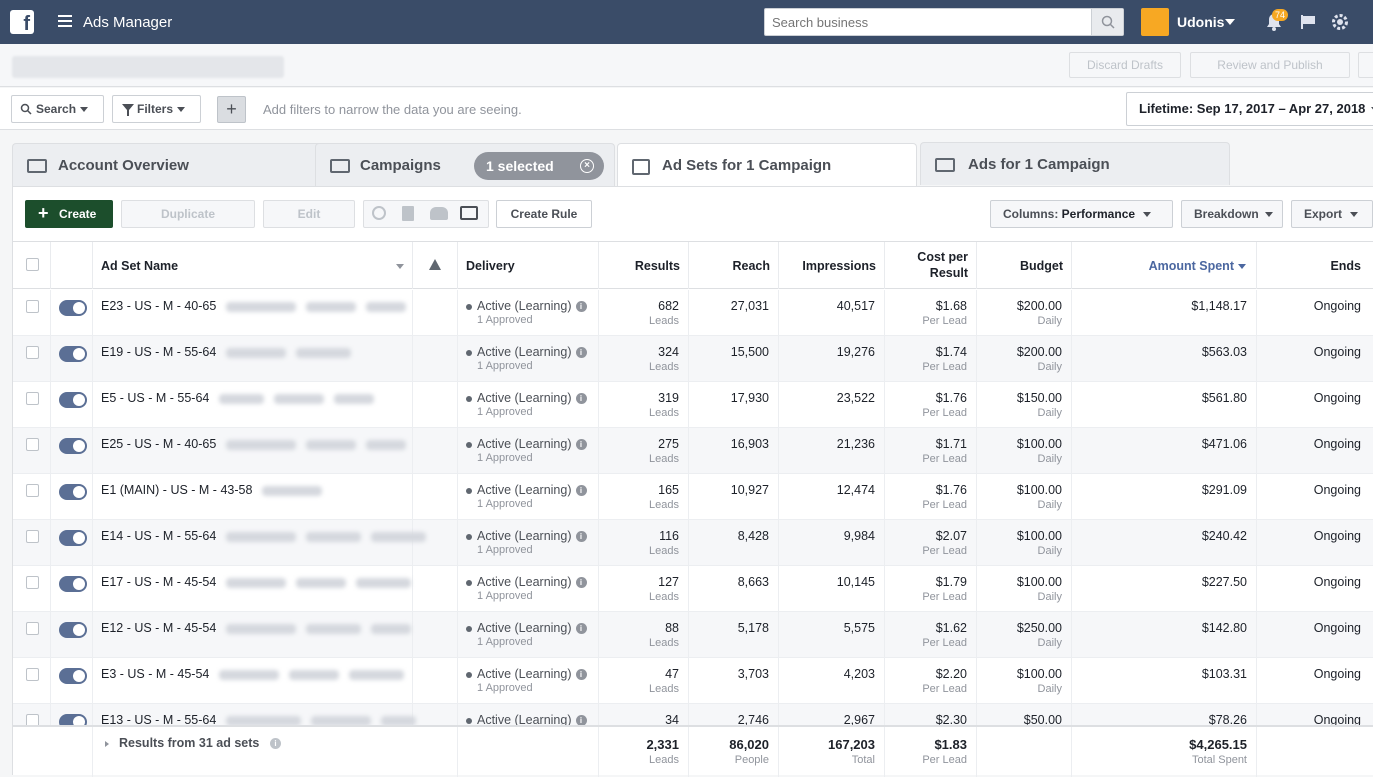 Image resolution: width=1373 pixels, height=777 pixels. What do you see at coordinates (928, 22) in the screenshot?
I see `search-business-input` at bounding box center [928, 22].